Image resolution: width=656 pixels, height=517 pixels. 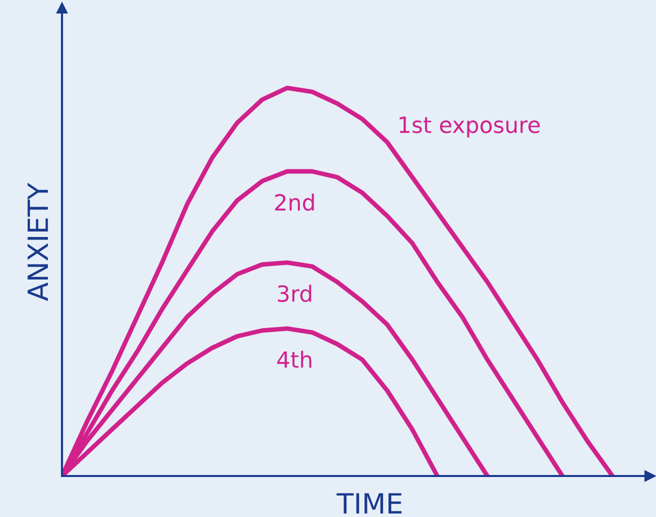 I want to click on x-axis-title: TIME, so click(x=369, y=503).